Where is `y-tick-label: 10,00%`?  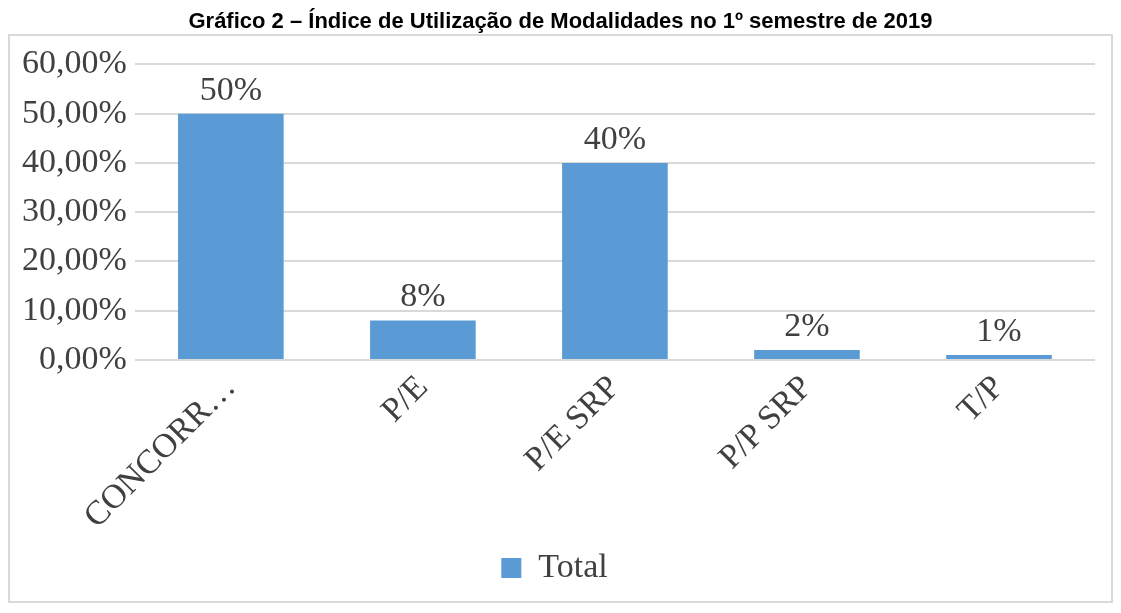 y-tick-label: 10,00% is located at coordinates (74, 308).